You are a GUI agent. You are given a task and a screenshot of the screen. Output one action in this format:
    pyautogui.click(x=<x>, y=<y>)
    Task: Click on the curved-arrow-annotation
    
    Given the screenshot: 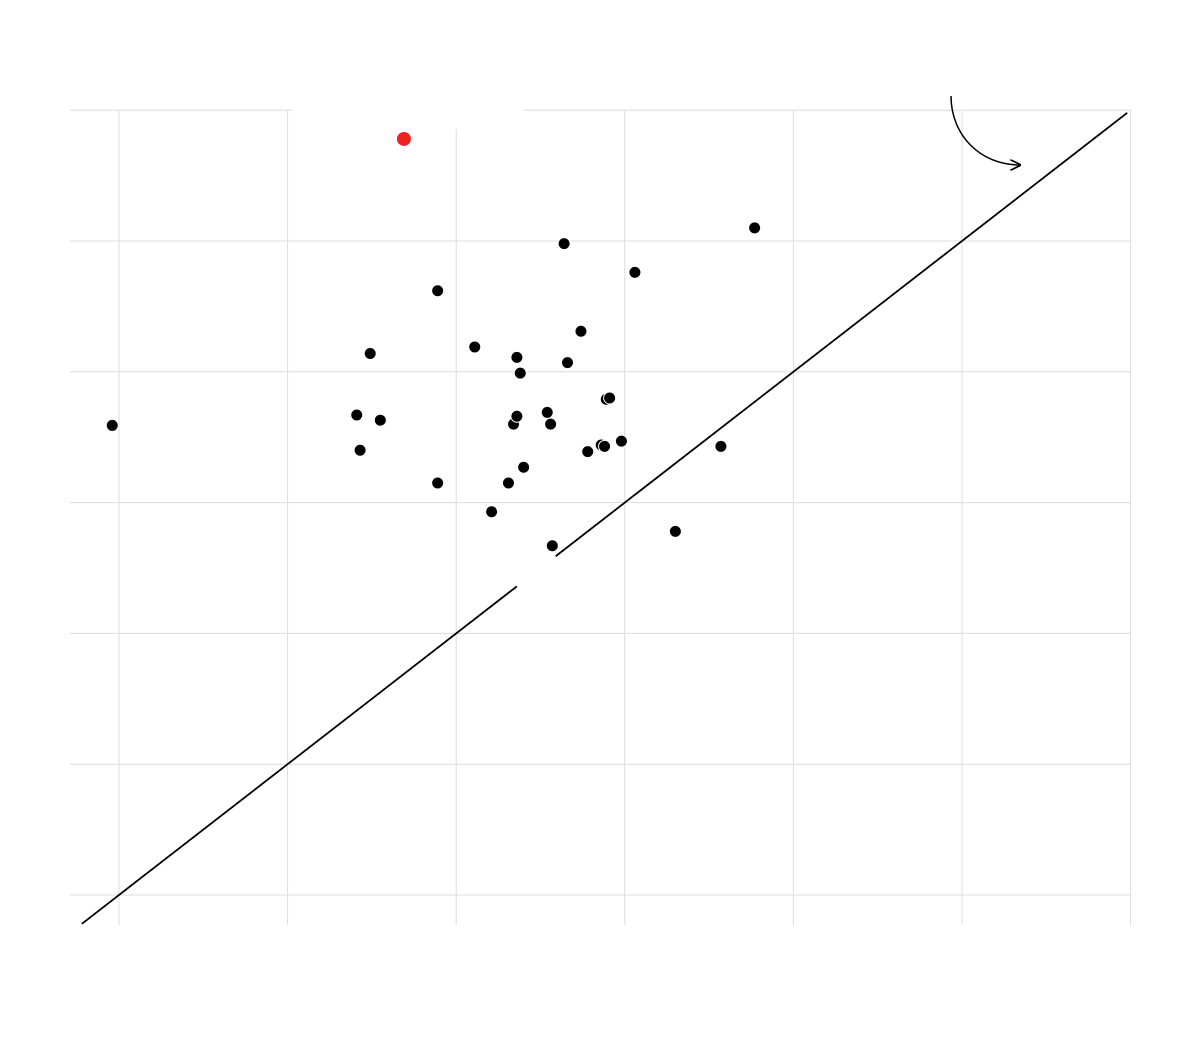 What is the action you would take?
    pyautogui.click(x=985, y=130)
    